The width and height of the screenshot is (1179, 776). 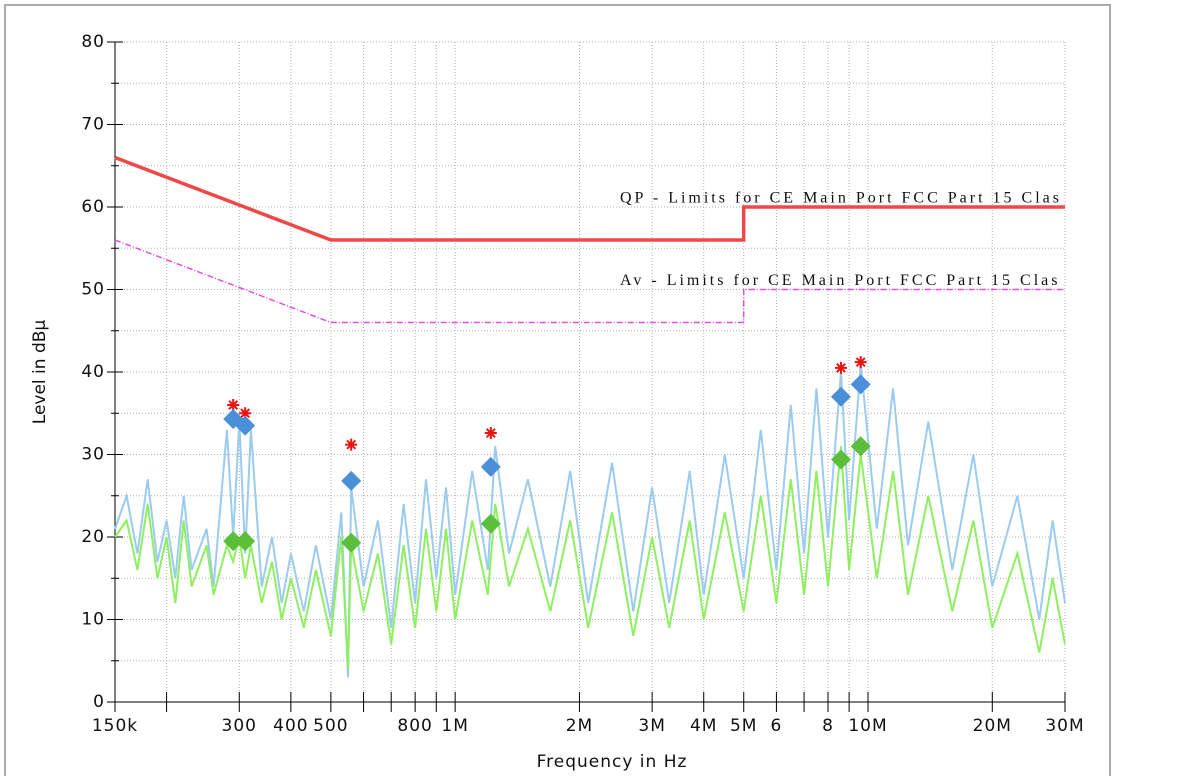 I want to click on y-tick-label: 20, so click(x=93, y=537).